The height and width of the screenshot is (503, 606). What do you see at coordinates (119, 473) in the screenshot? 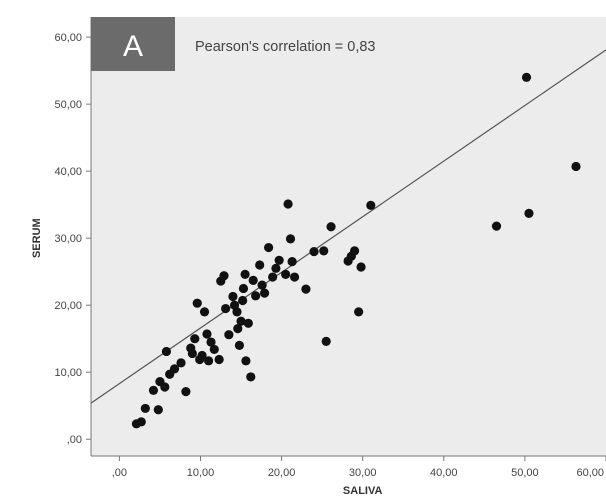
I see `x-tick-label: ,00` at bounding box center [119, 473].